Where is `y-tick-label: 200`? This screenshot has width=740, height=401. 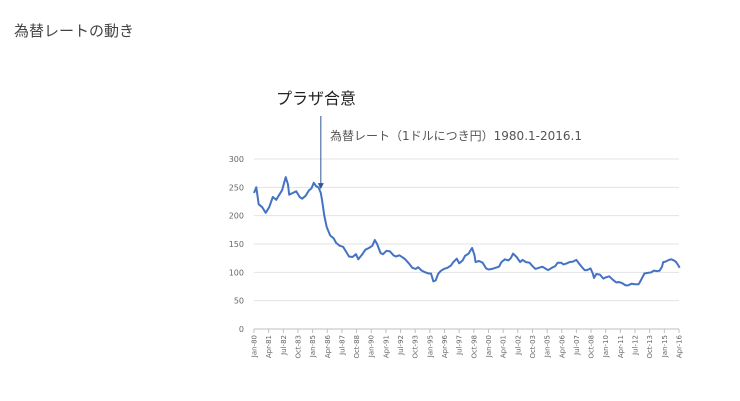
y-tick-label: 200 is located at coordinates (236, 216).